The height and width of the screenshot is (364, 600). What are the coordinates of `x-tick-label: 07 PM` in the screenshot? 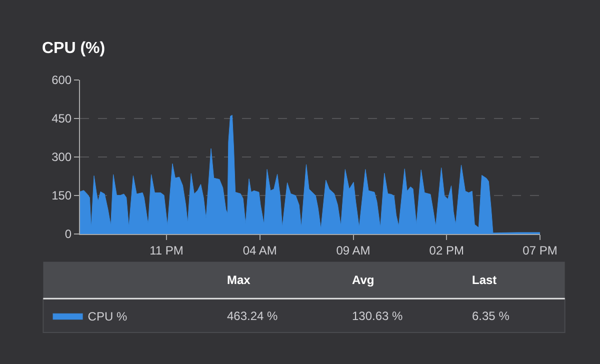 It's located at (540, 250).